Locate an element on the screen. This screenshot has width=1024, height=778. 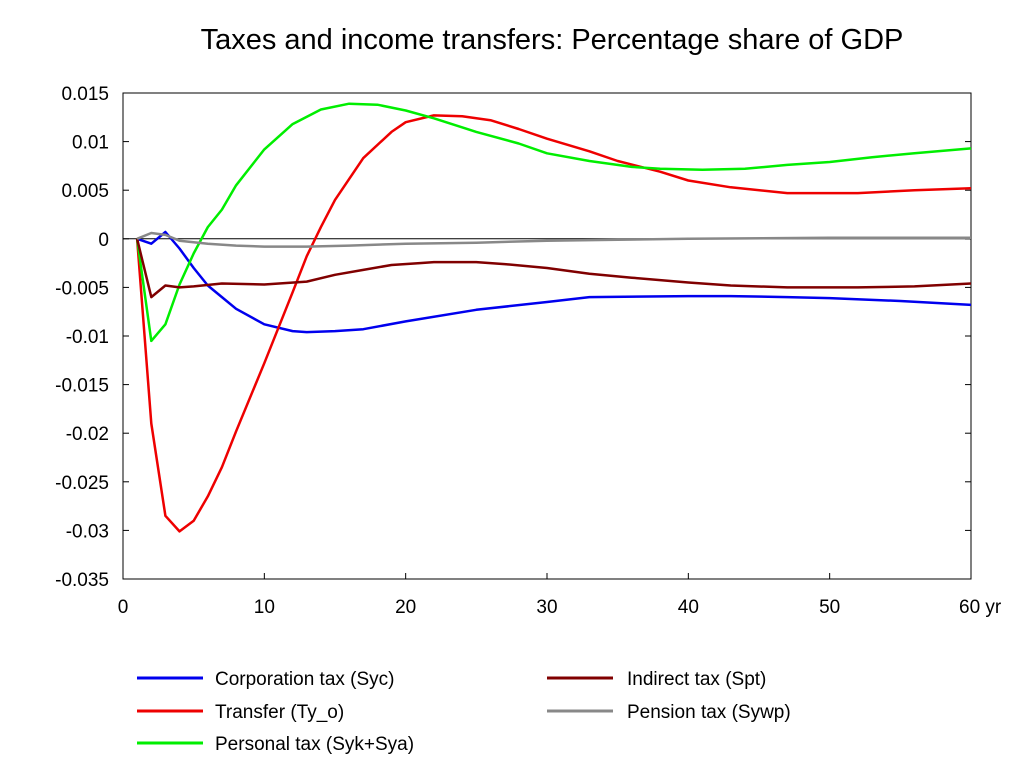
x-tick-label: 0 is located at coordinates (123, 607).